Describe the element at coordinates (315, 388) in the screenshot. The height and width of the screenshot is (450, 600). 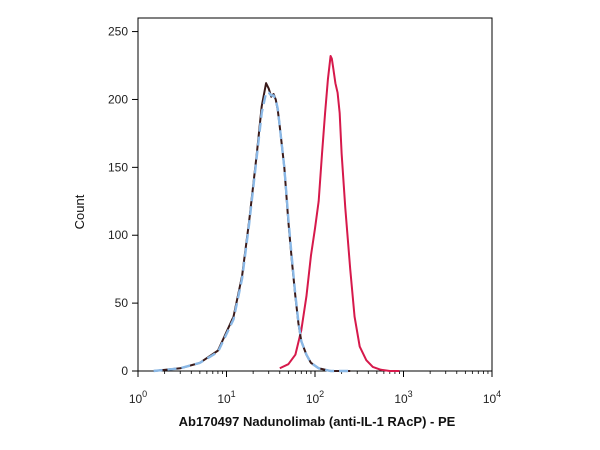
I see `x-axis: 10⁰ 10¹ 10² 10³ 10⁴` at that location.